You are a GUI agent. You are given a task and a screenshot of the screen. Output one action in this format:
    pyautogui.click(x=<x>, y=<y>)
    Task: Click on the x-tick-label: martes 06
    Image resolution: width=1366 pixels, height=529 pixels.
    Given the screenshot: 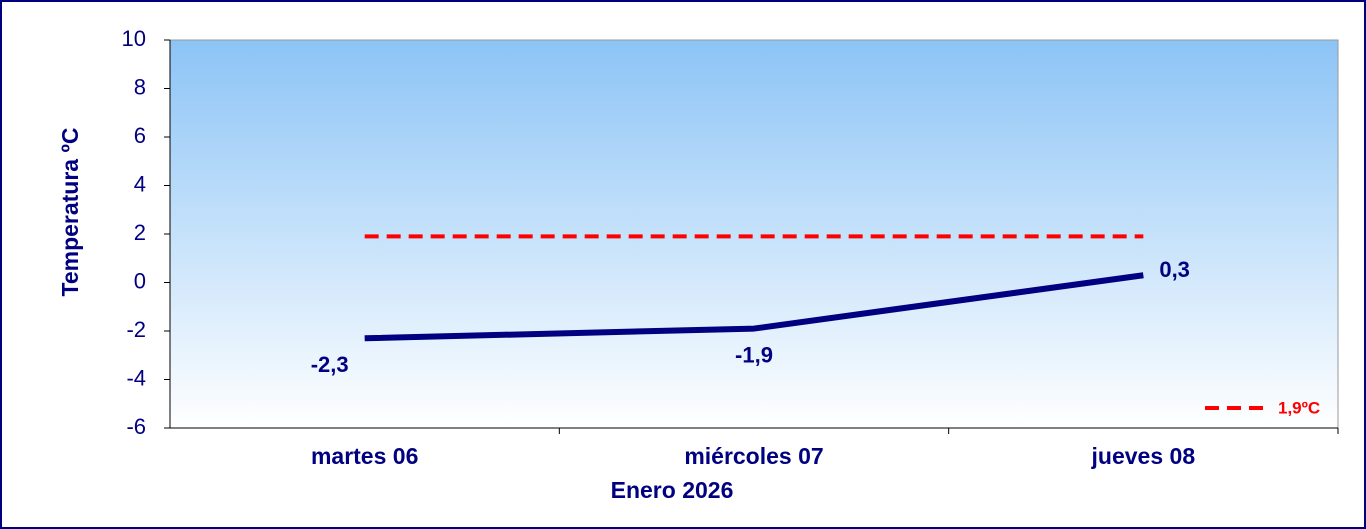 What is the action you would take?
    pyautogui.click(x=364, y=456)
    